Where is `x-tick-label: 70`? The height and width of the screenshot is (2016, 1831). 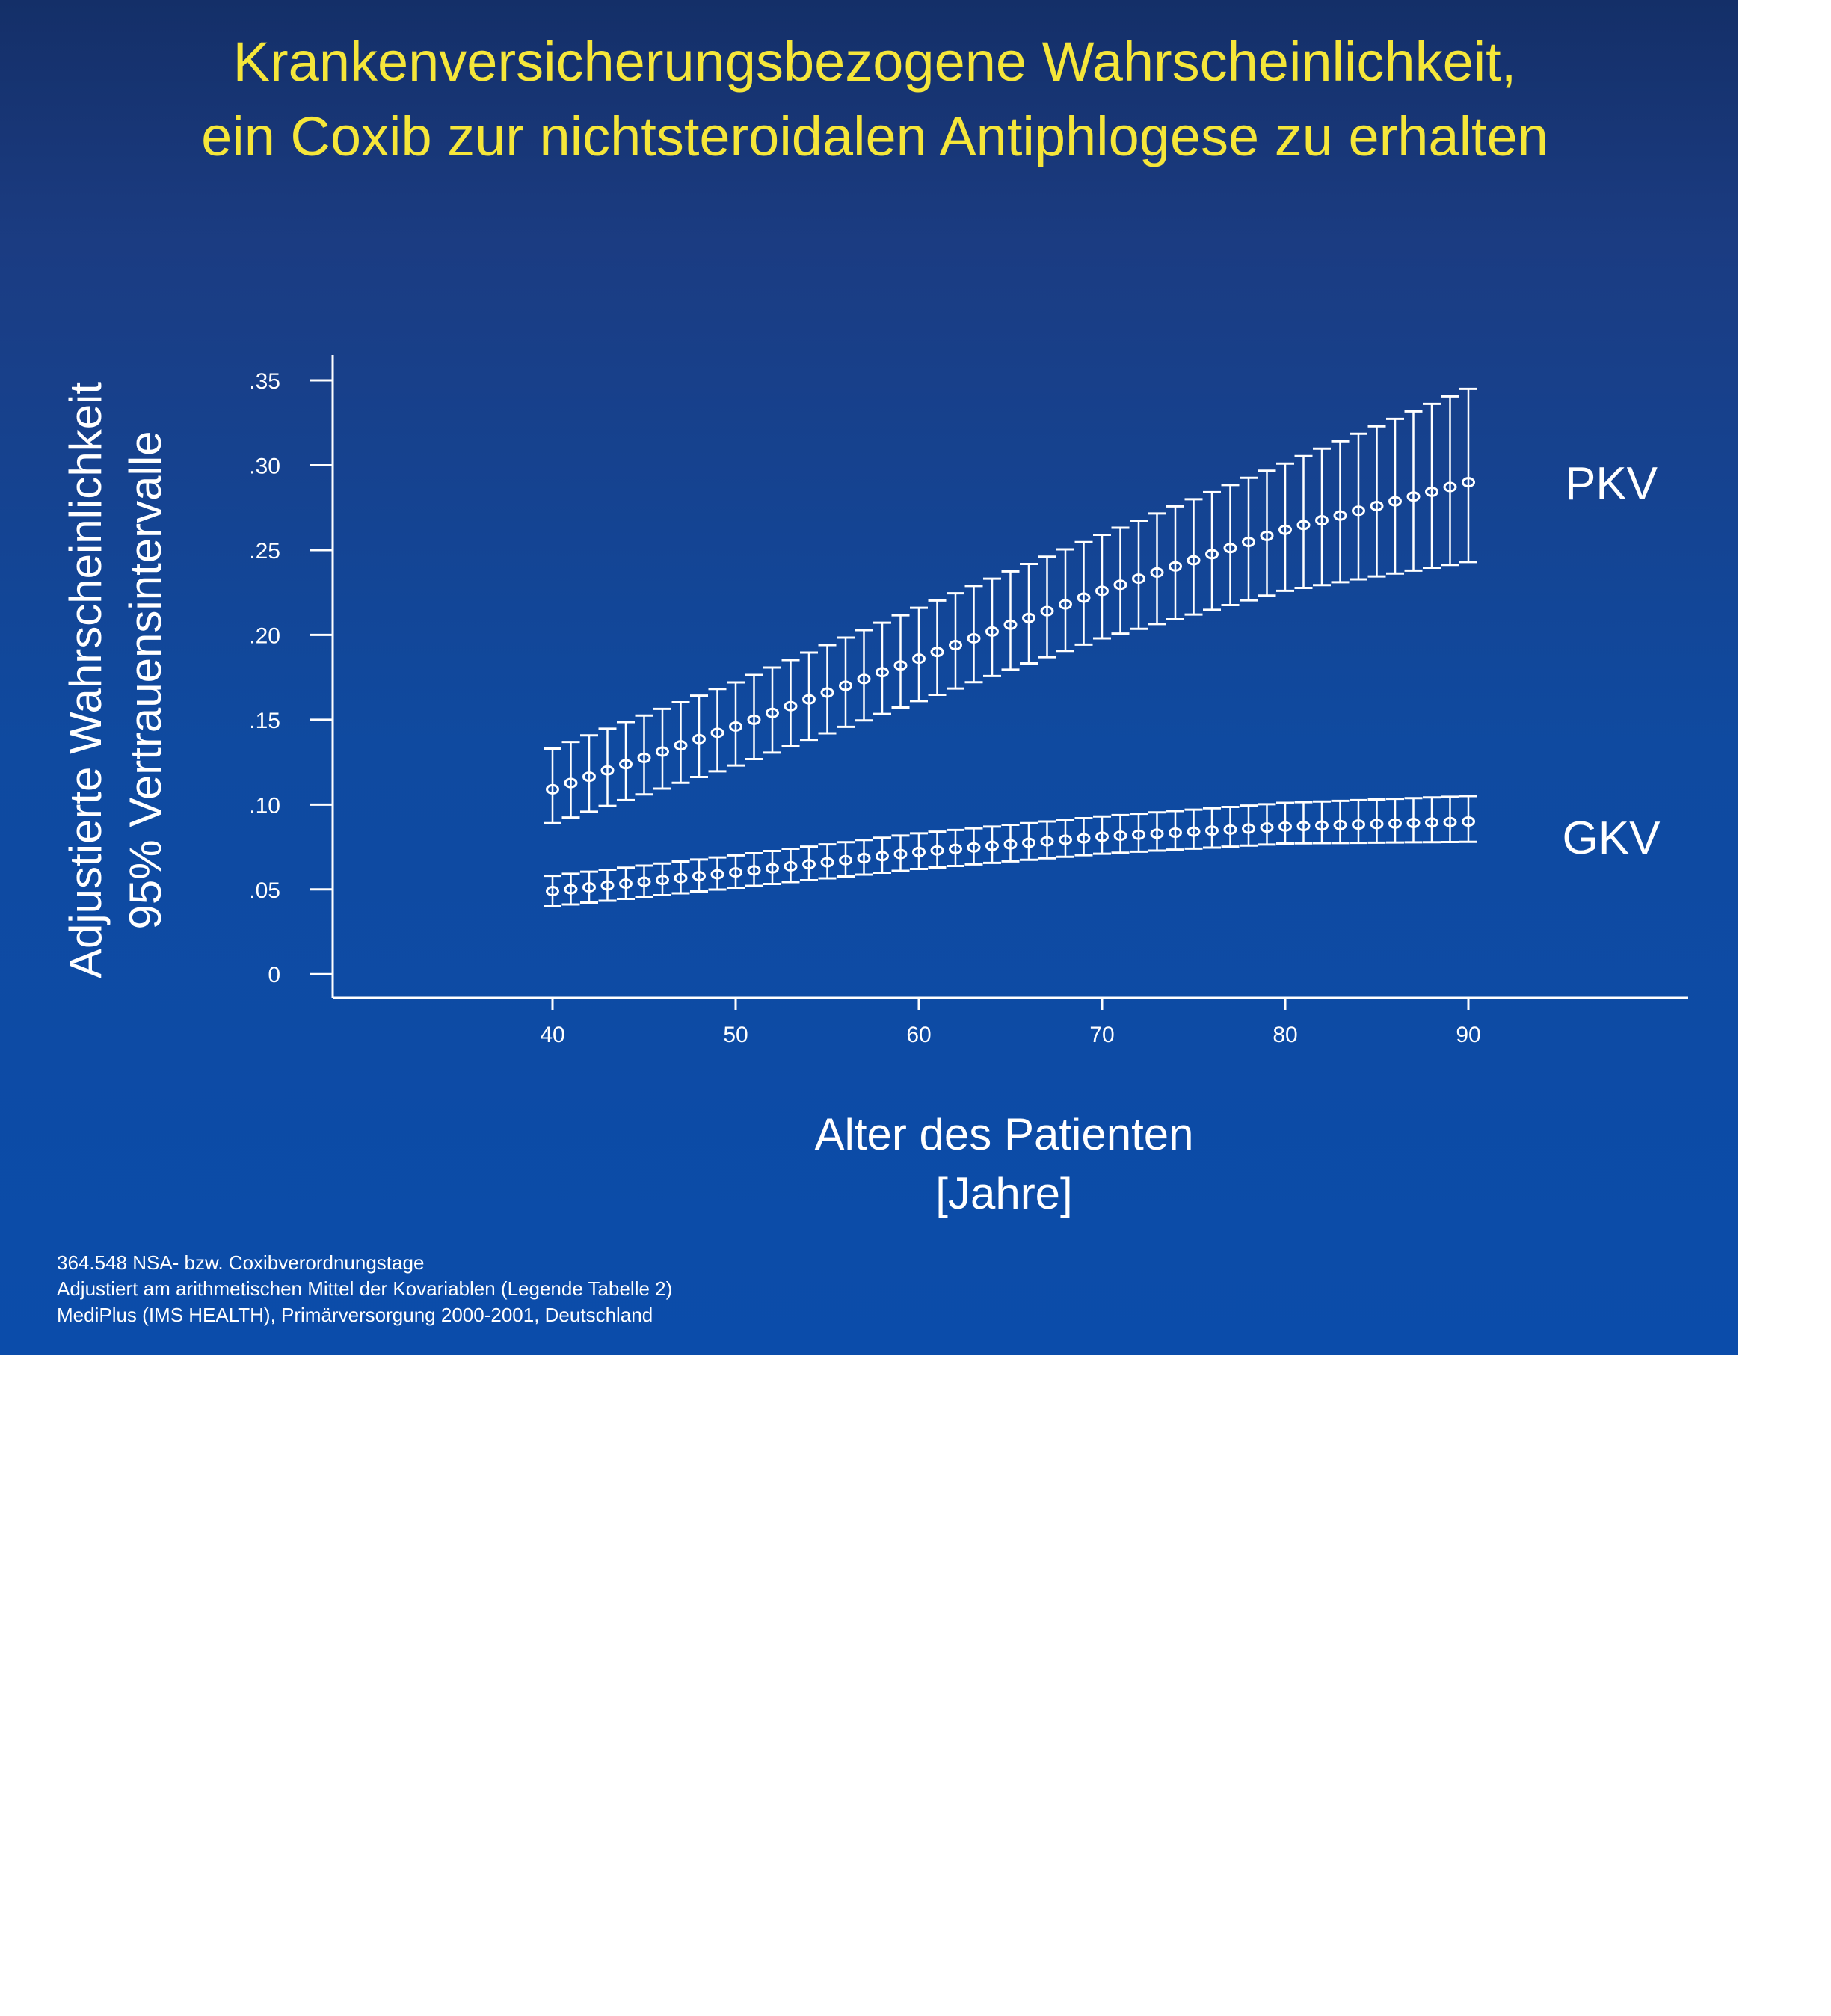 x-tick-label: 70 is located at coordinates (1101, 1035).